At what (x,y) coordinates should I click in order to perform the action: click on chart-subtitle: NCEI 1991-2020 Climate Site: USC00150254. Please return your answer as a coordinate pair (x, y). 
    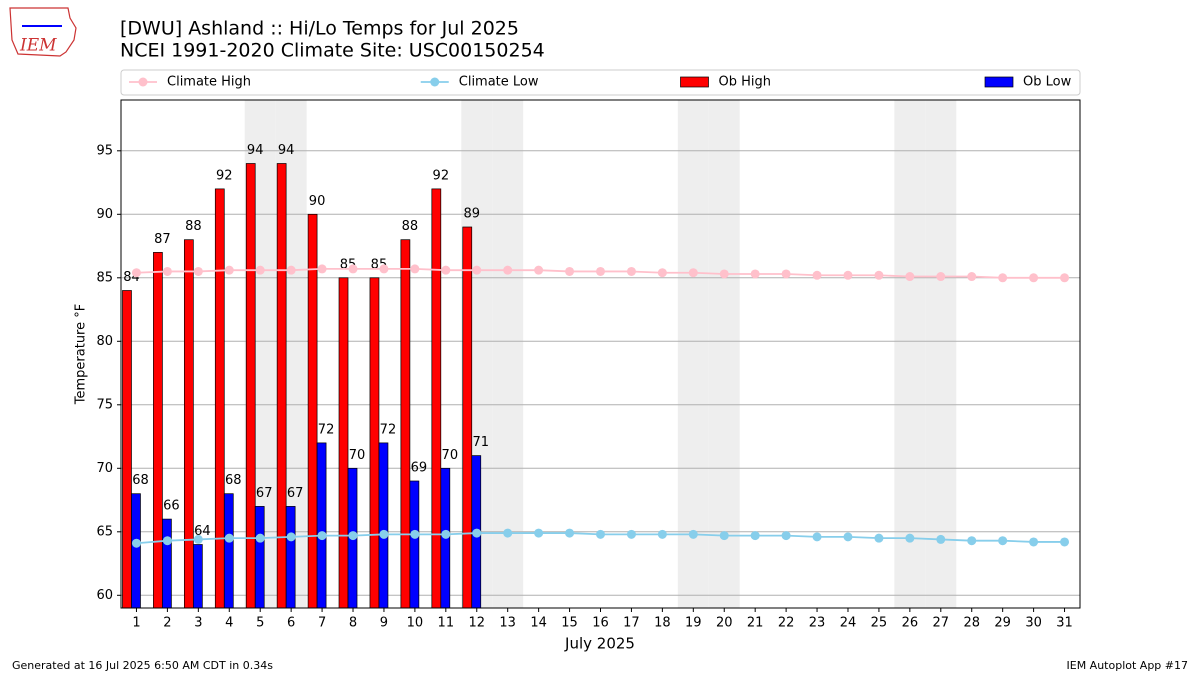
    Looking at the image, I should click on (332, 51).